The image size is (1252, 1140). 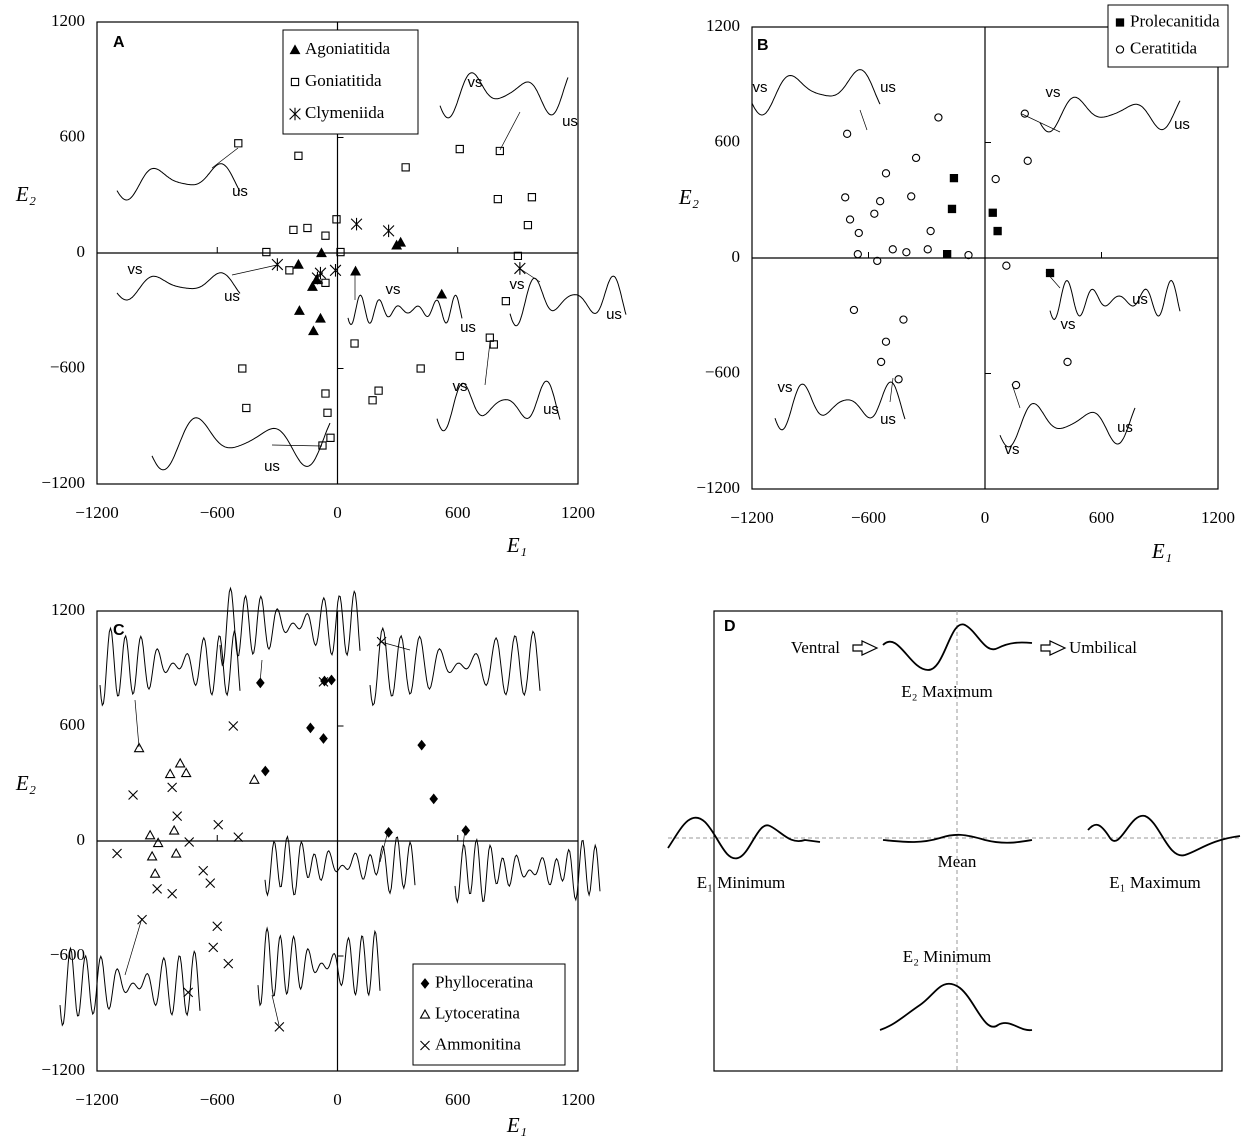 I want to click on label-e1-maximum: E₁ Maximum, so click(x=1154, y=882).